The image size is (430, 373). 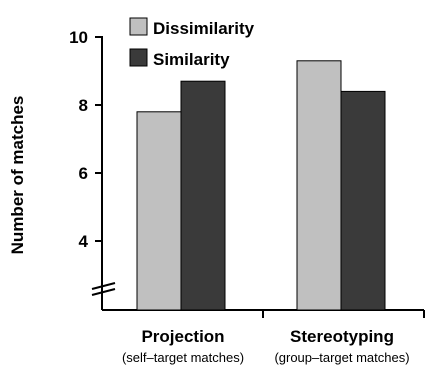 I want to click on legend-swatch-similarity, so click(x=138, y=57).